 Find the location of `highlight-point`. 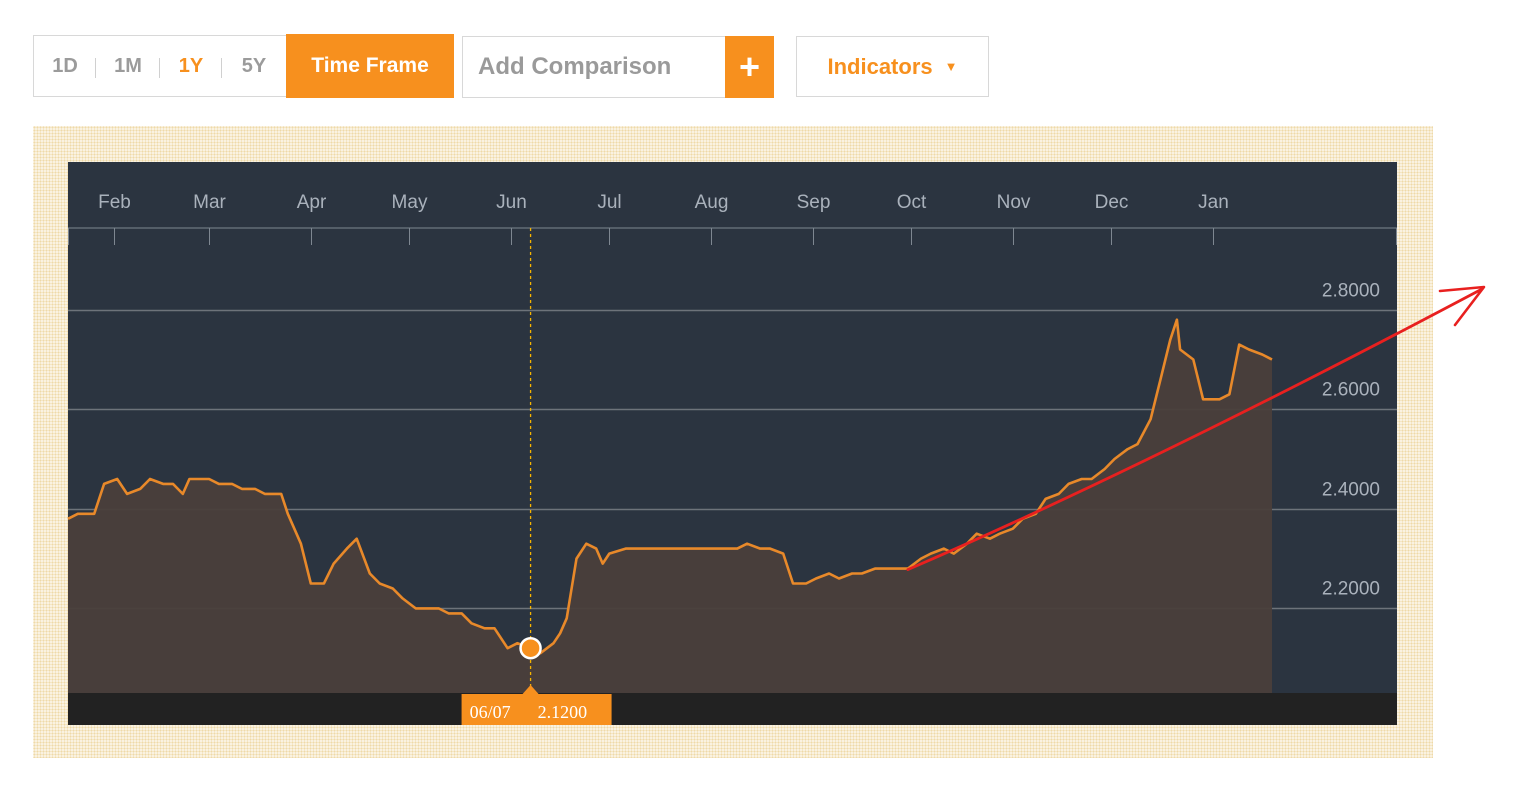

highlight-point is located at coordinates (530, 648).